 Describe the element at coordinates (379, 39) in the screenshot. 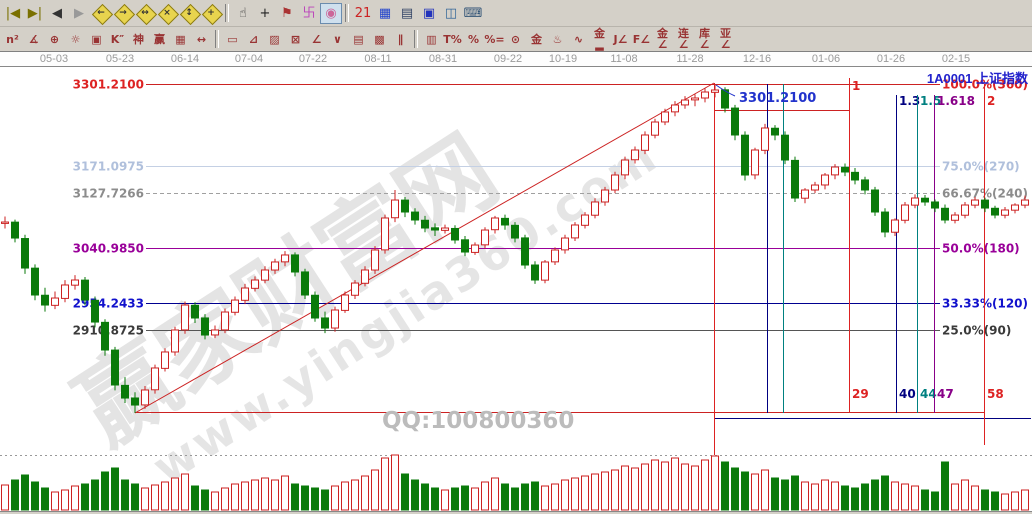

I see `tool-grid-box-button: ▩` at that location.